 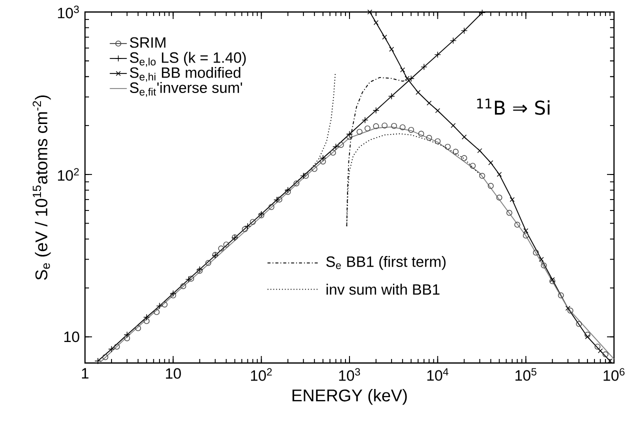 I want to click on legend-label: inv sum with BB1, so click(x=383, y=289).